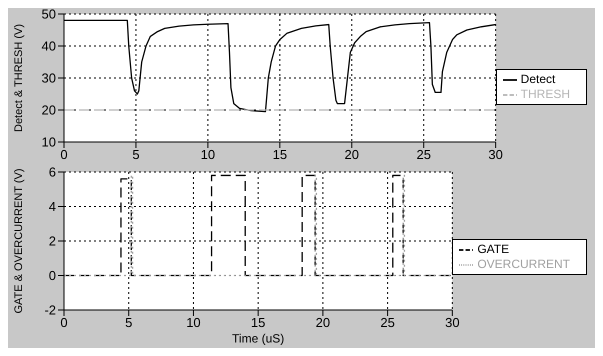  Describe the element at coordinates (52, 172) in the screenshot. I see `y-tick-label: 6` at that location.